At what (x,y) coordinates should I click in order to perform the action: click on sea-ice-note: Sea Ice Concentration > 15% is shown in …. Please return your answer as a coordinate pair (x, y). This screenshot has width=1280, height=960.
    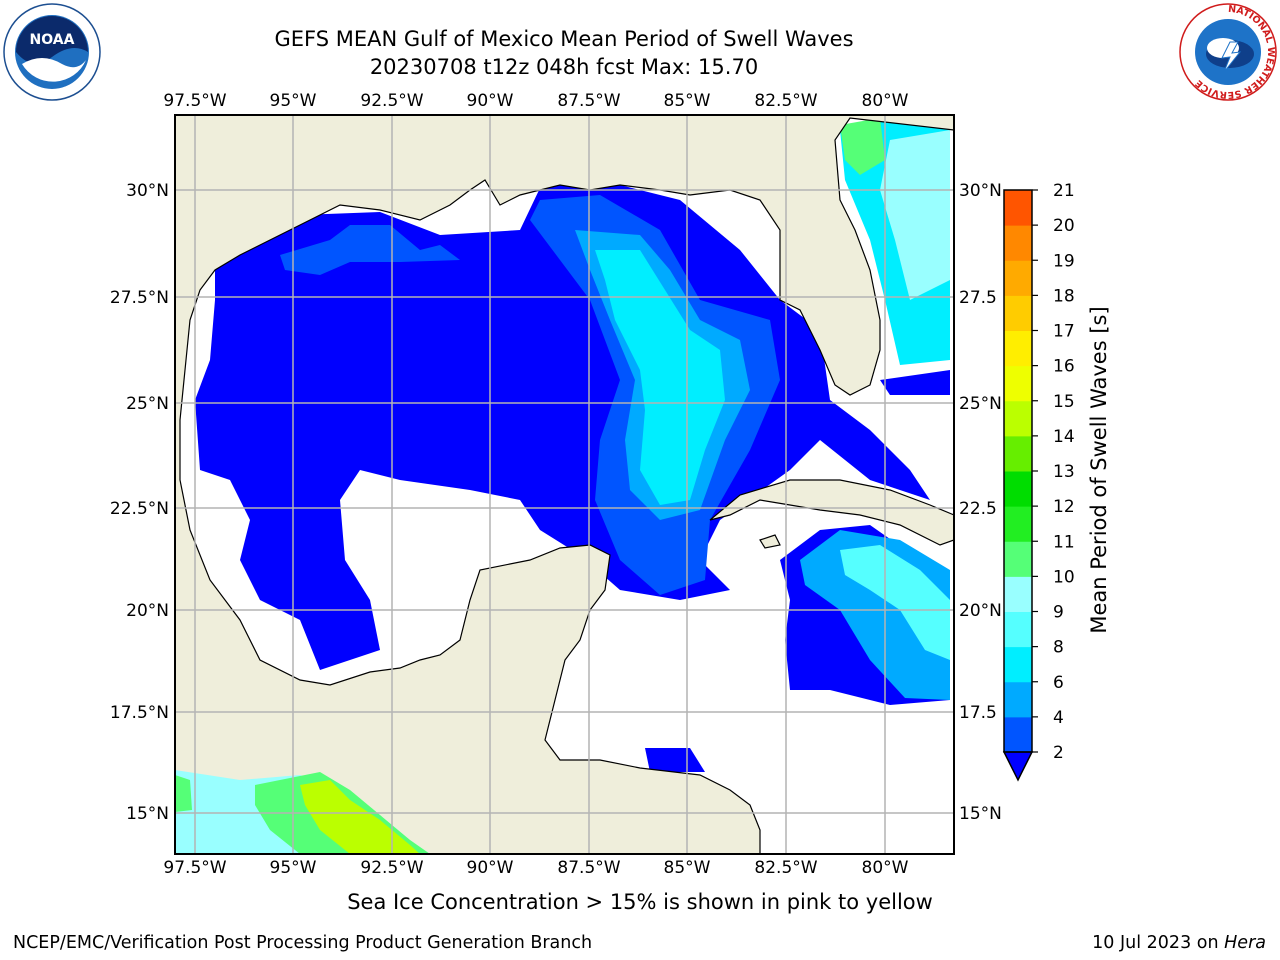
    Looking at the image, I should click on (640, 902).